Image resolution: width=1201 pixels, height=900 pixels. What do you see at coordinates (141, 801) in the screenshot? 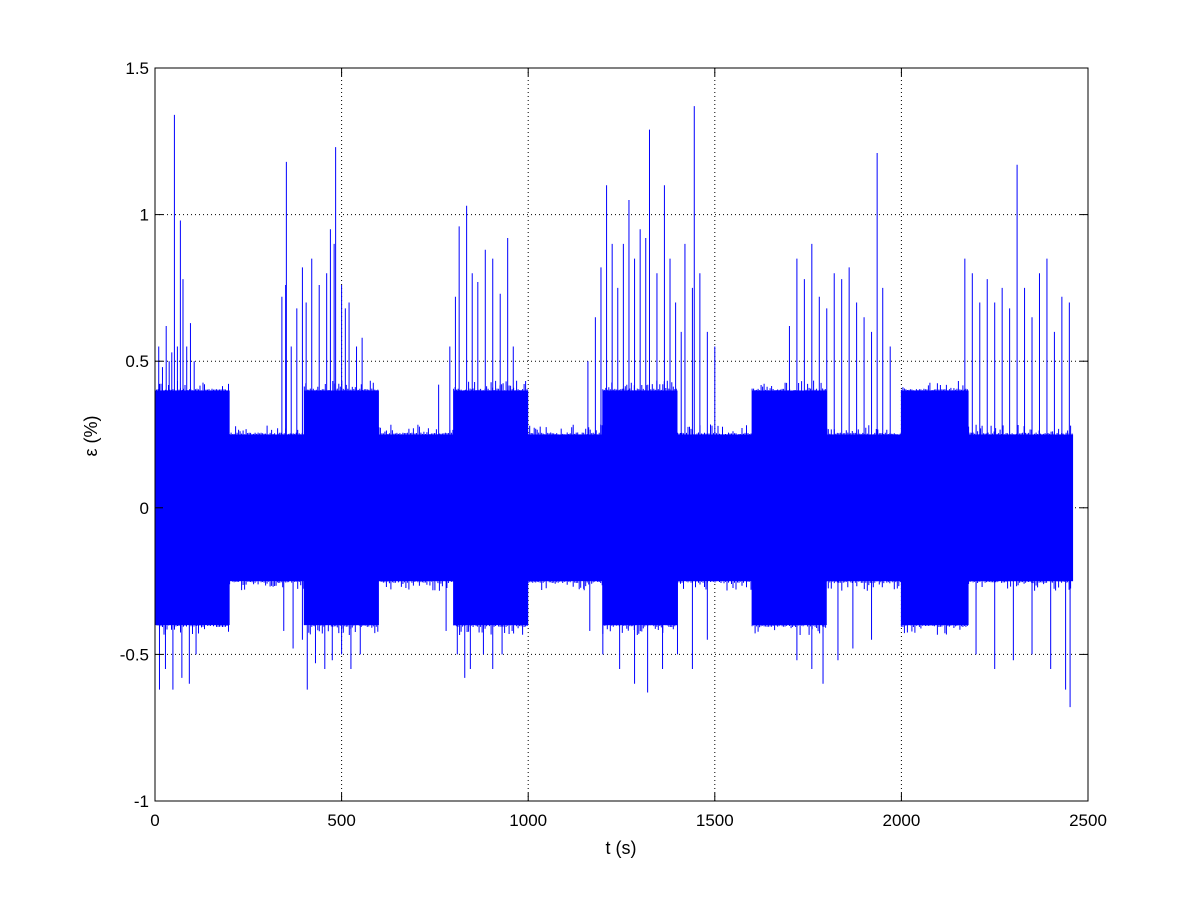
I see `y-tick-label: -1` at bounding box center [141, 801].